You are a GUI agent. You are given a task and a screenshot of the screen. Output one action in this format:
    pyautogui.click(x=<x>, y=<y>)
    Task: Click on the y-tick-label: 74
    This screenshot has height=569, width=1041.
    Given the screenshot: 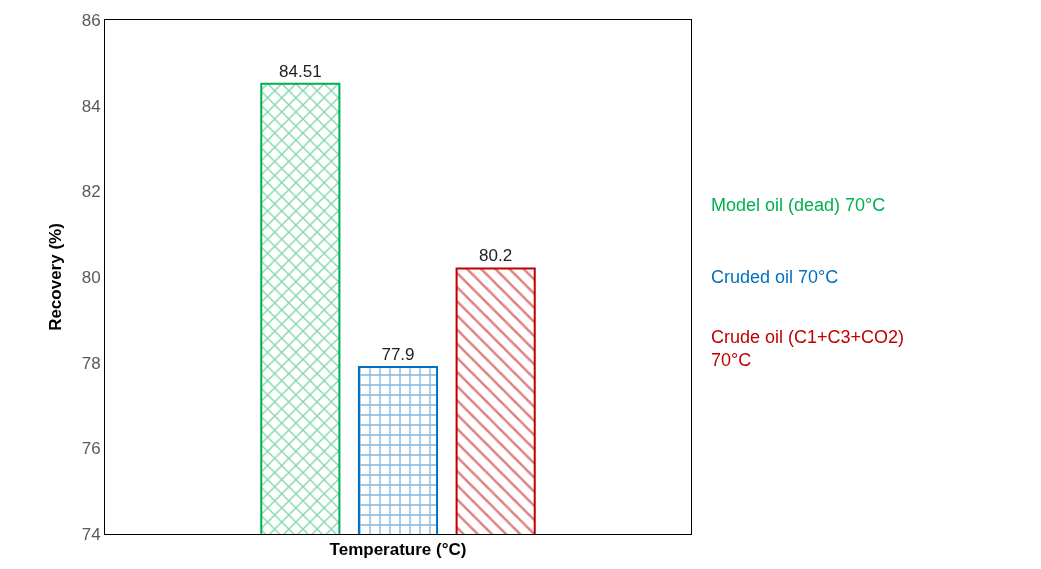 What is the action you would take?
    pyautogui.click(x=91, y=534)
    